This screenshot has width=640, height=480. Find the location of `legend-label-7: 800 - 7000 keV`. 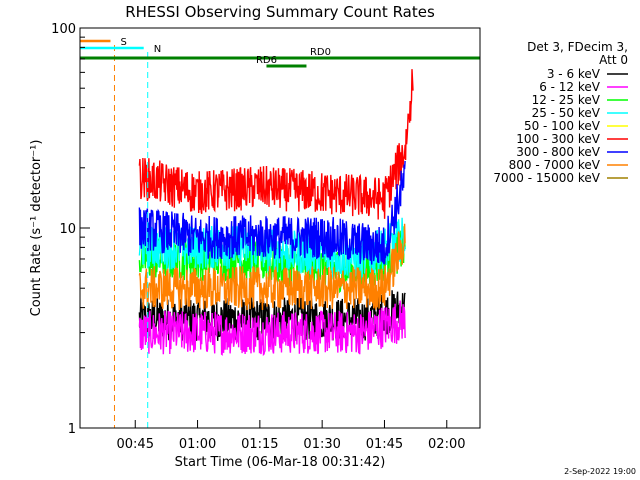

legend-label-7: 800 - 7000 keV is located at coordinates (555, 165).